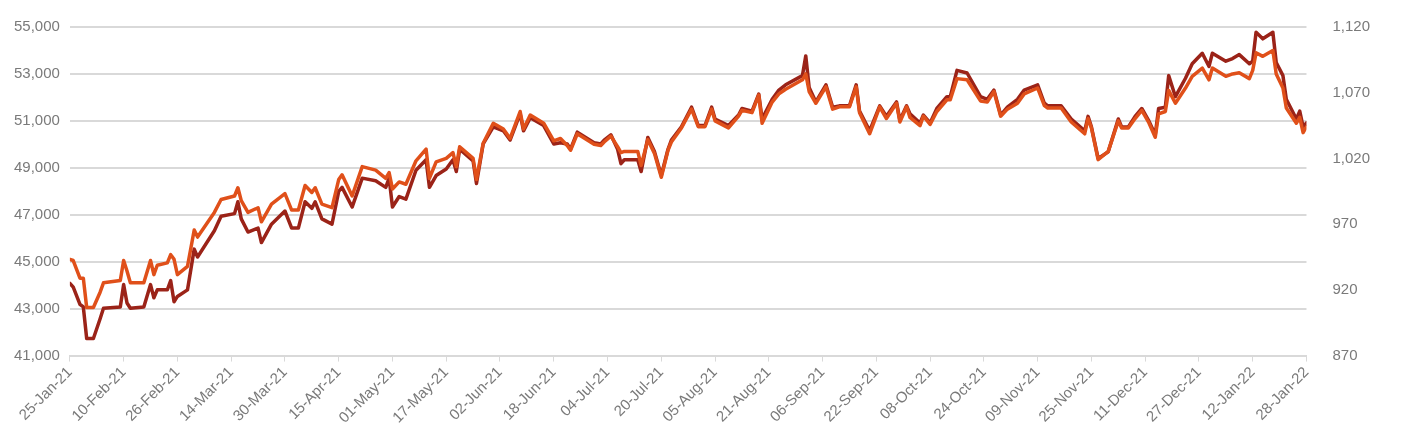 The width and height of the screenshot is (1418, 437). I want to click on y-tick-label: 47,000, so click(36, 213).